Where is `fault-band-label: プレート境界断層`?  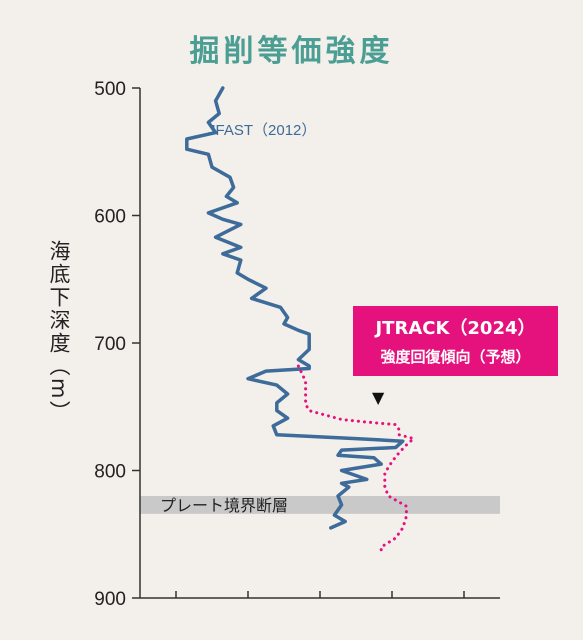
fault-band-label: プレート境界断層 is located at coordinates (224, 505).